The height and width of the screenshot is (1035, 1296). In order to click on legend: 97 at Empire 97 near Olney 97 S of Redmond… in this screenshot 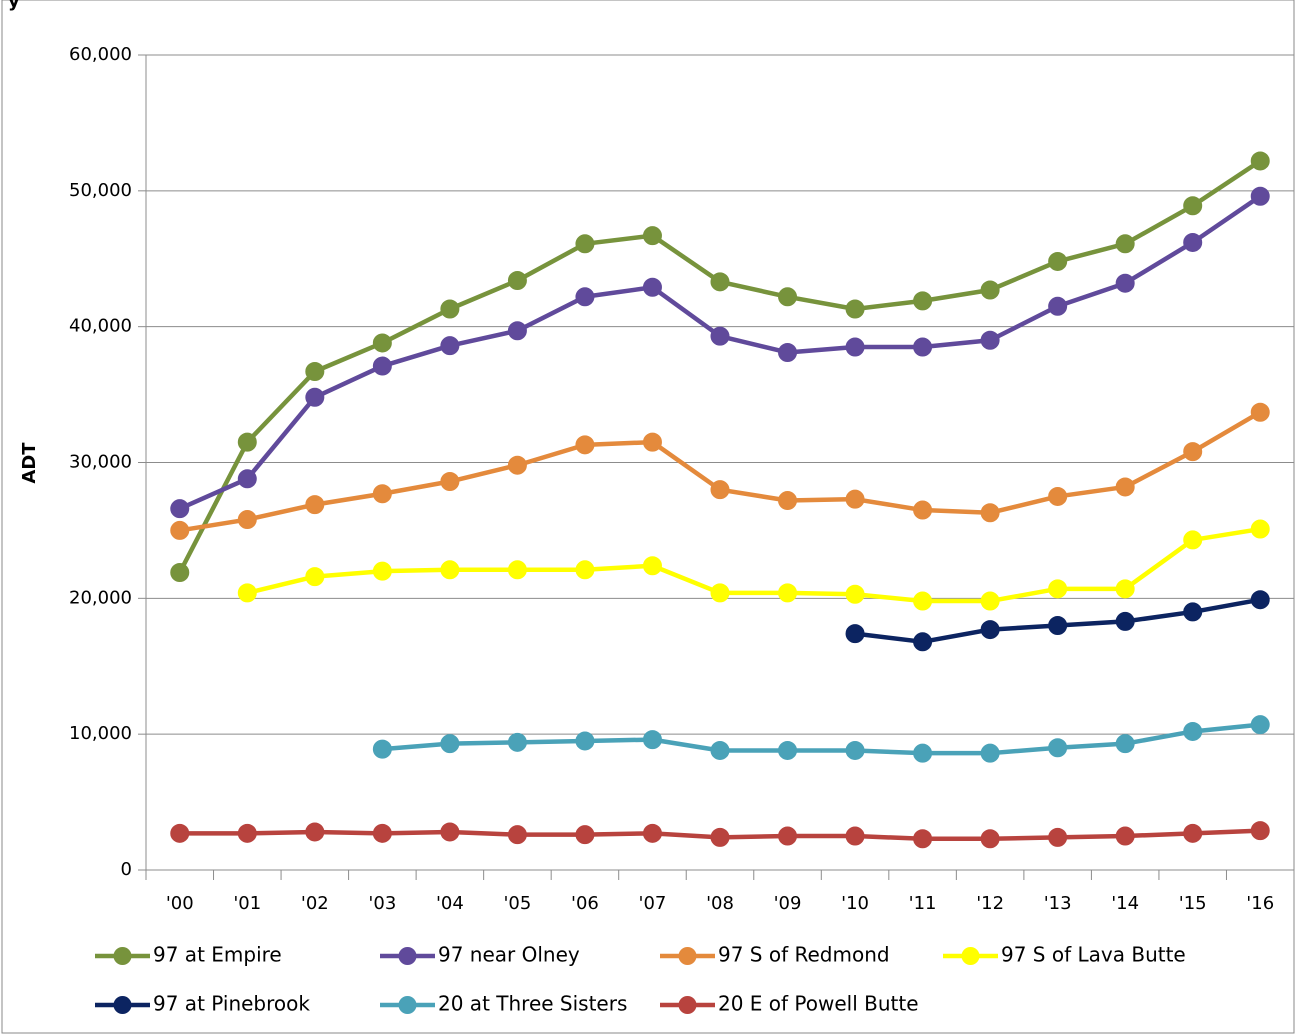, I will do `click(640, 979)`.